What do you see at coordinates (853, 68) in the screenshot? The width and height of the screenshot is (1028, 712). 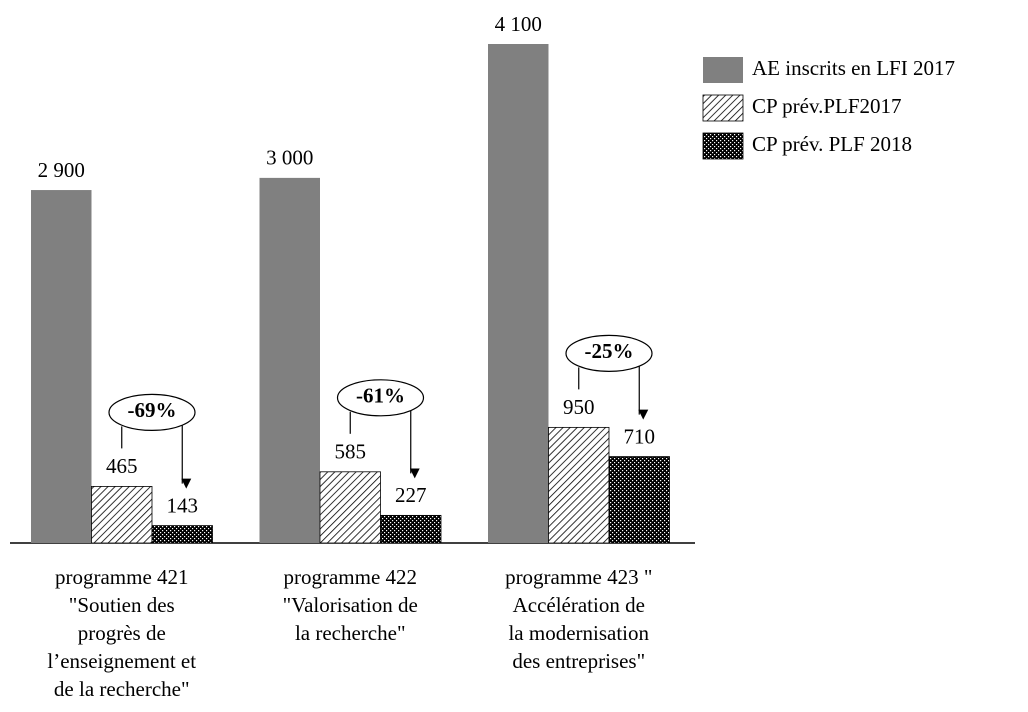 I see `legend-label: AE inscrits en LFI 2017` at bounding box center [853, 68].